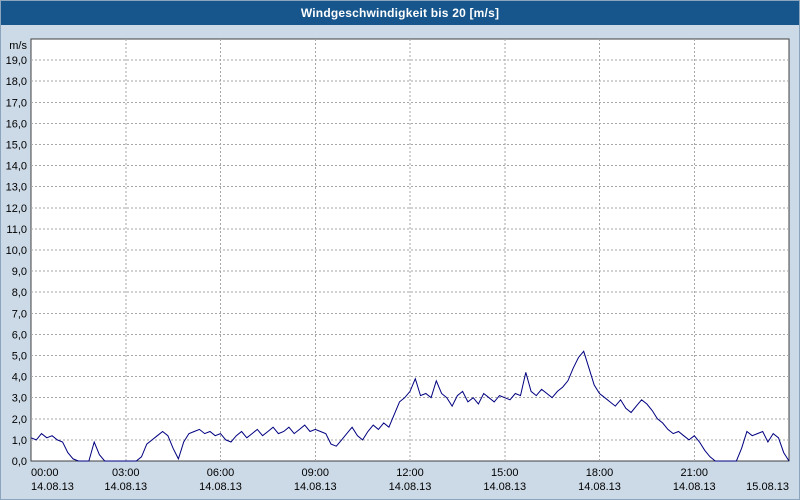 Image resolution: width=800 pixels, height=500 pixels. I want to click on x-tick-time-label: 06:00, so click(221, 473).